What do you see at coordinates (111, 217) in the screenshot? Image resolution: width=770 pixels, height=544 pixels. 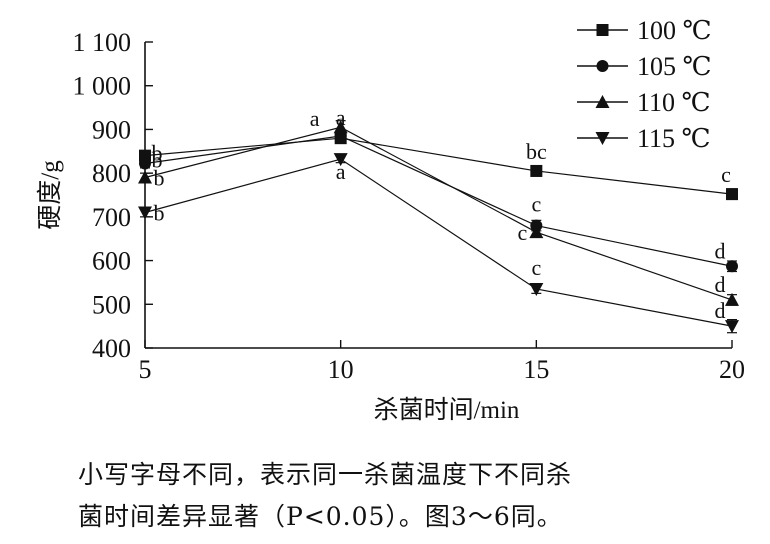 I see `y-tick-label: 700` at bounding box center [111, 217].